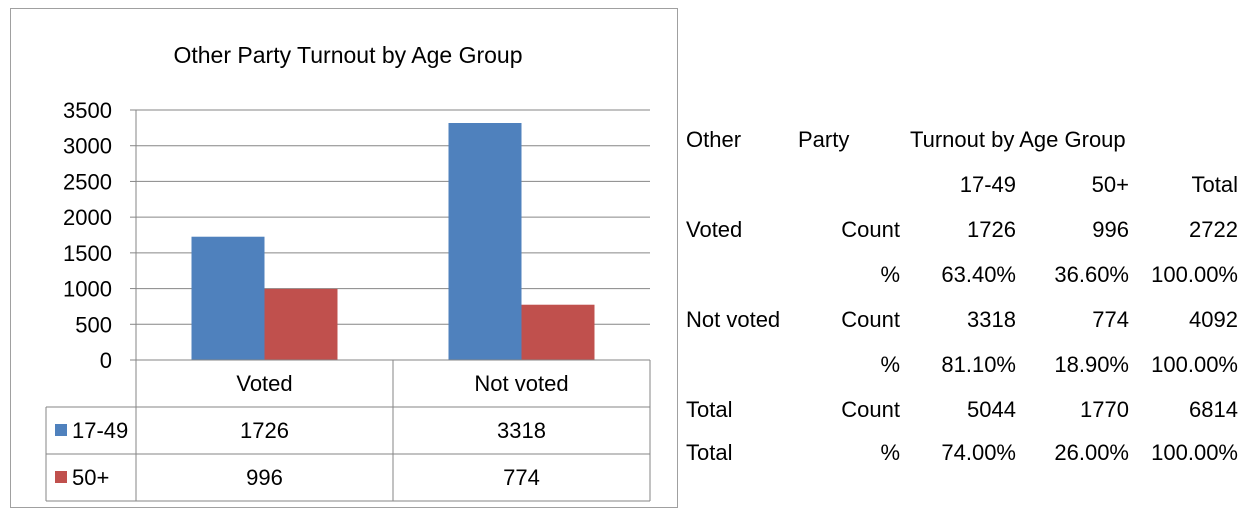  Describe the element at coordinates (100, 430) in the screenshot. I see `legend-label: 17-49` at that location.